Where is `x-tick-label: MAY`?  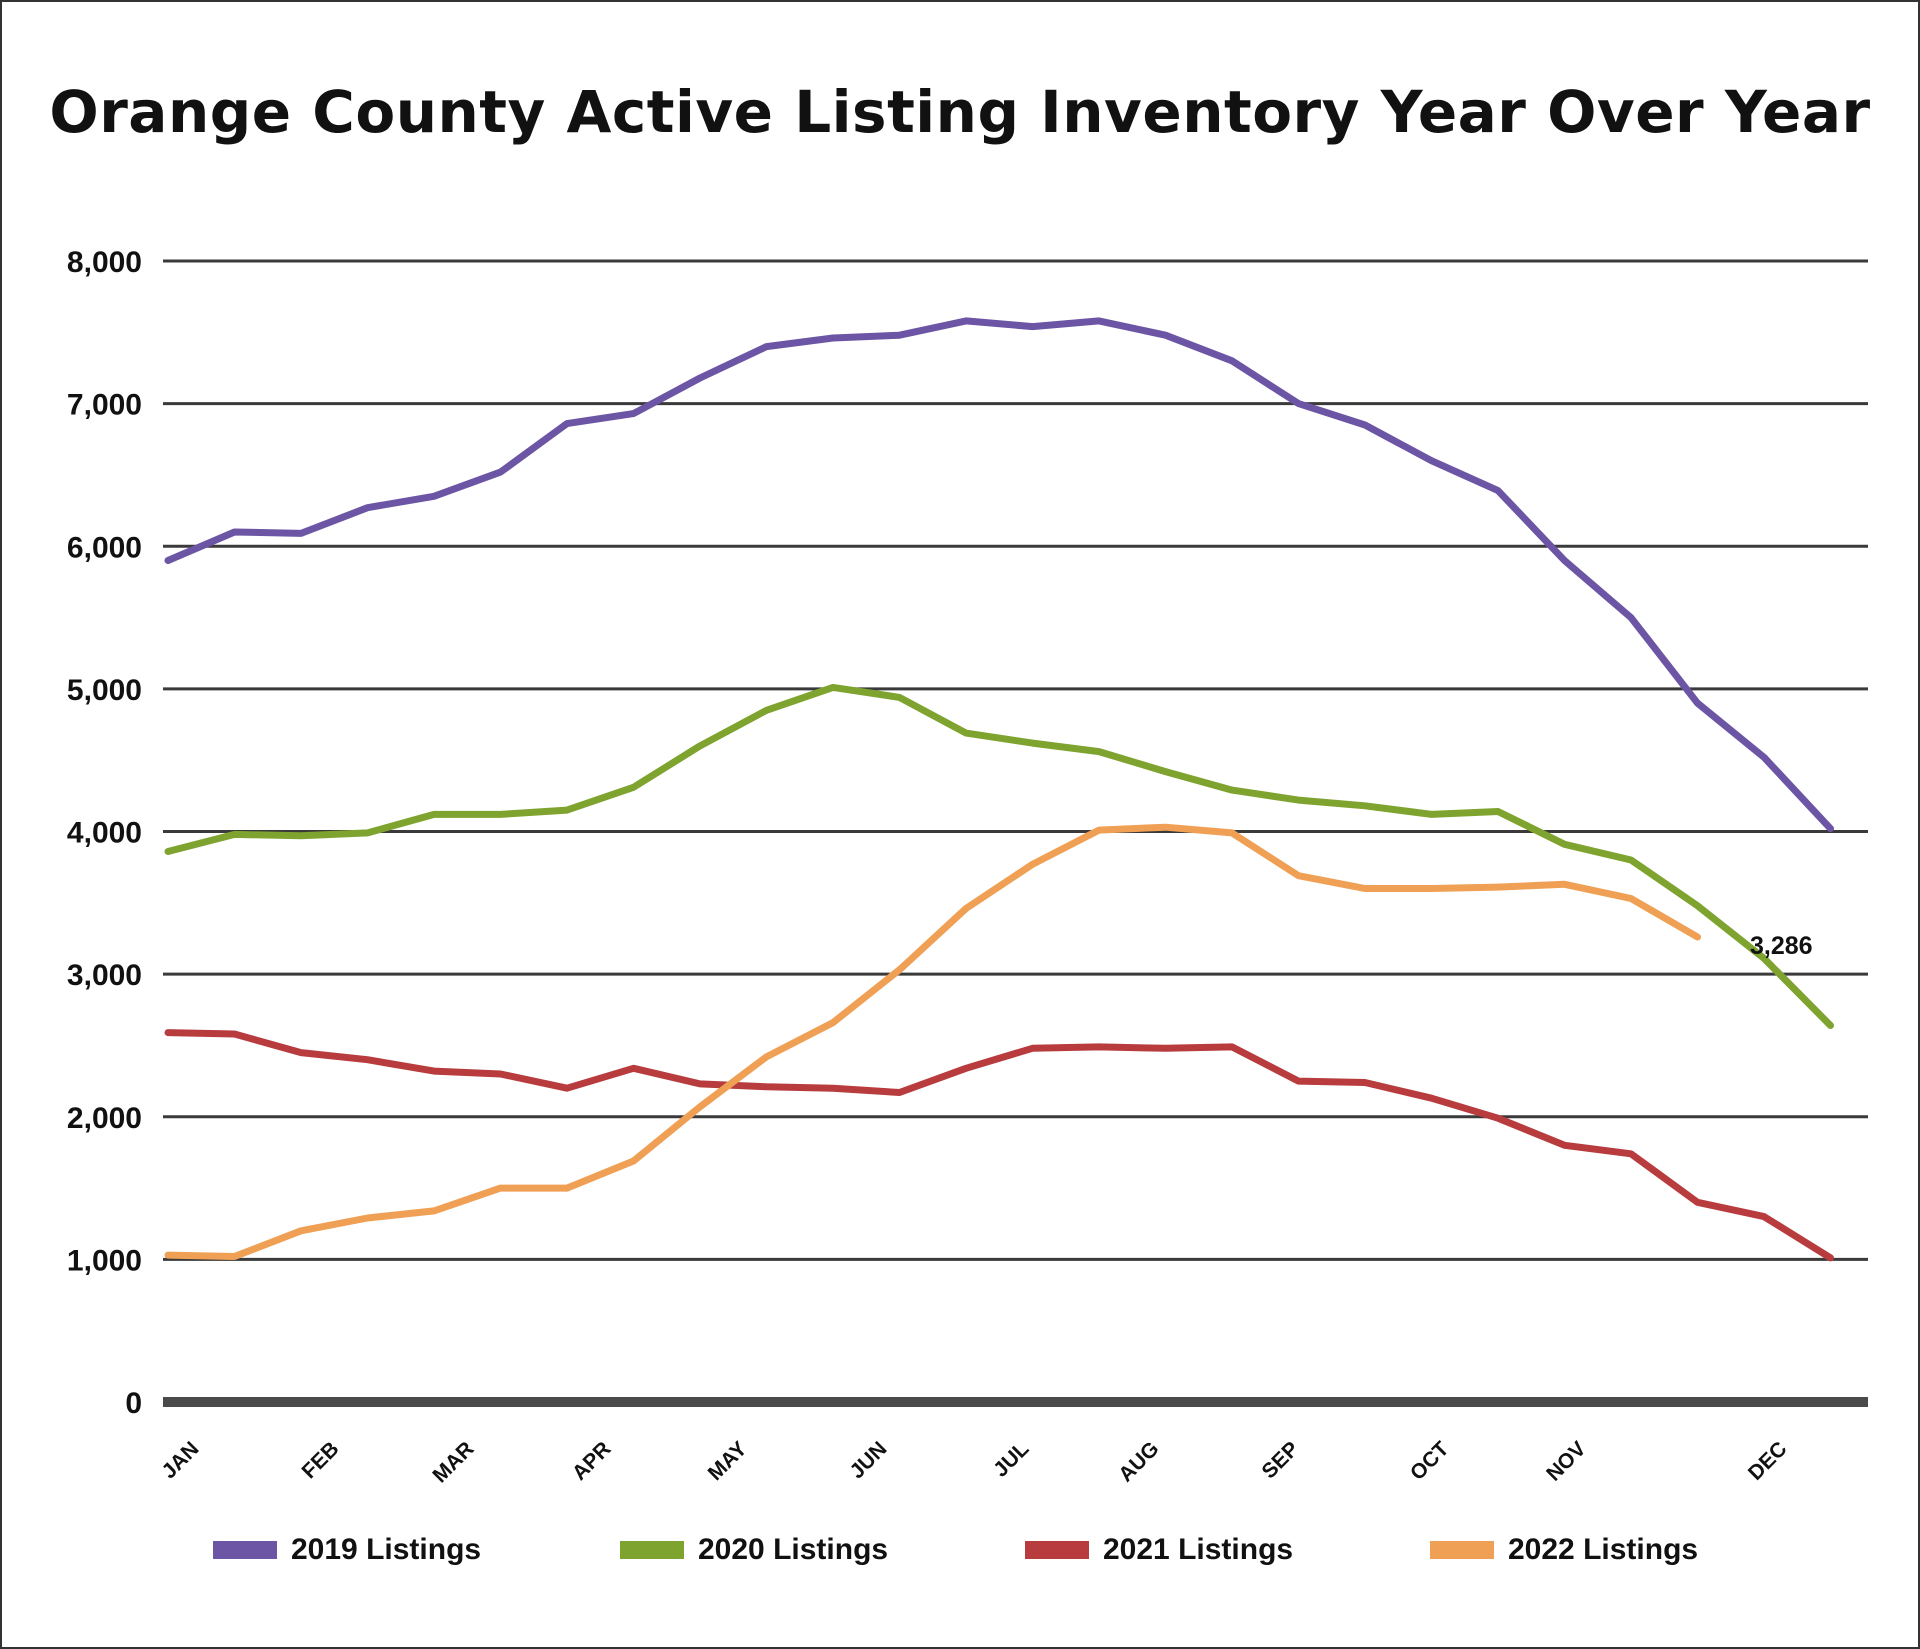
x-tick-label: MAY is located at coordinates (728, 1461).